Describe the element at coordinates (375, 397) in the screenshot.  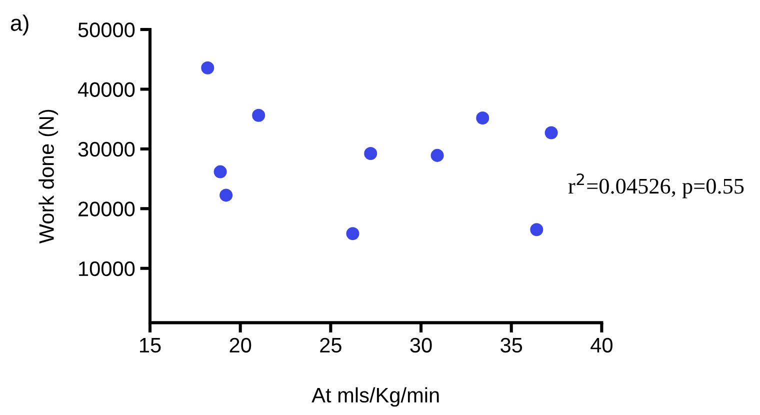
I see `x-axis-title: At mls/Kg/min` at that location.